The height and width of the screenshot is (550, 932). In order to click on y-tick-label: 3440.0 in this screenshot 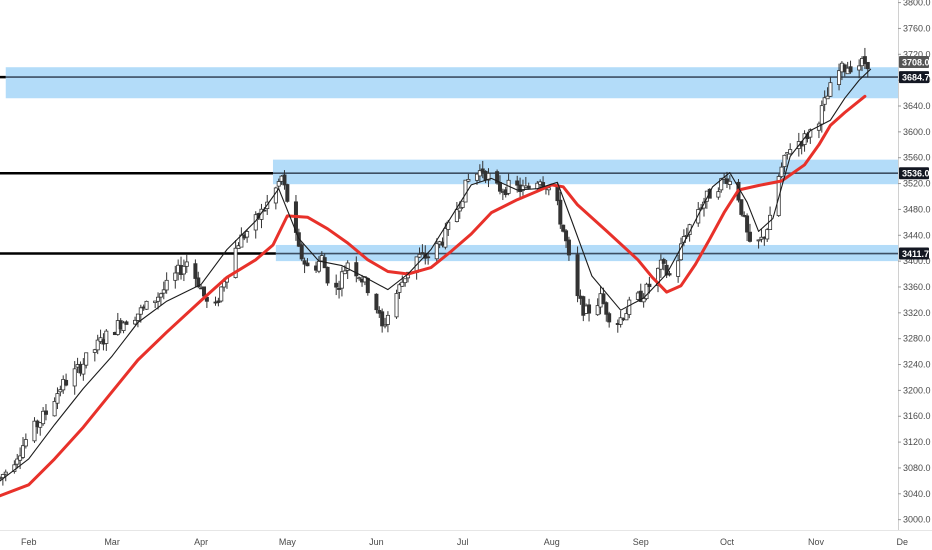, I will do `click(917, 235)`.